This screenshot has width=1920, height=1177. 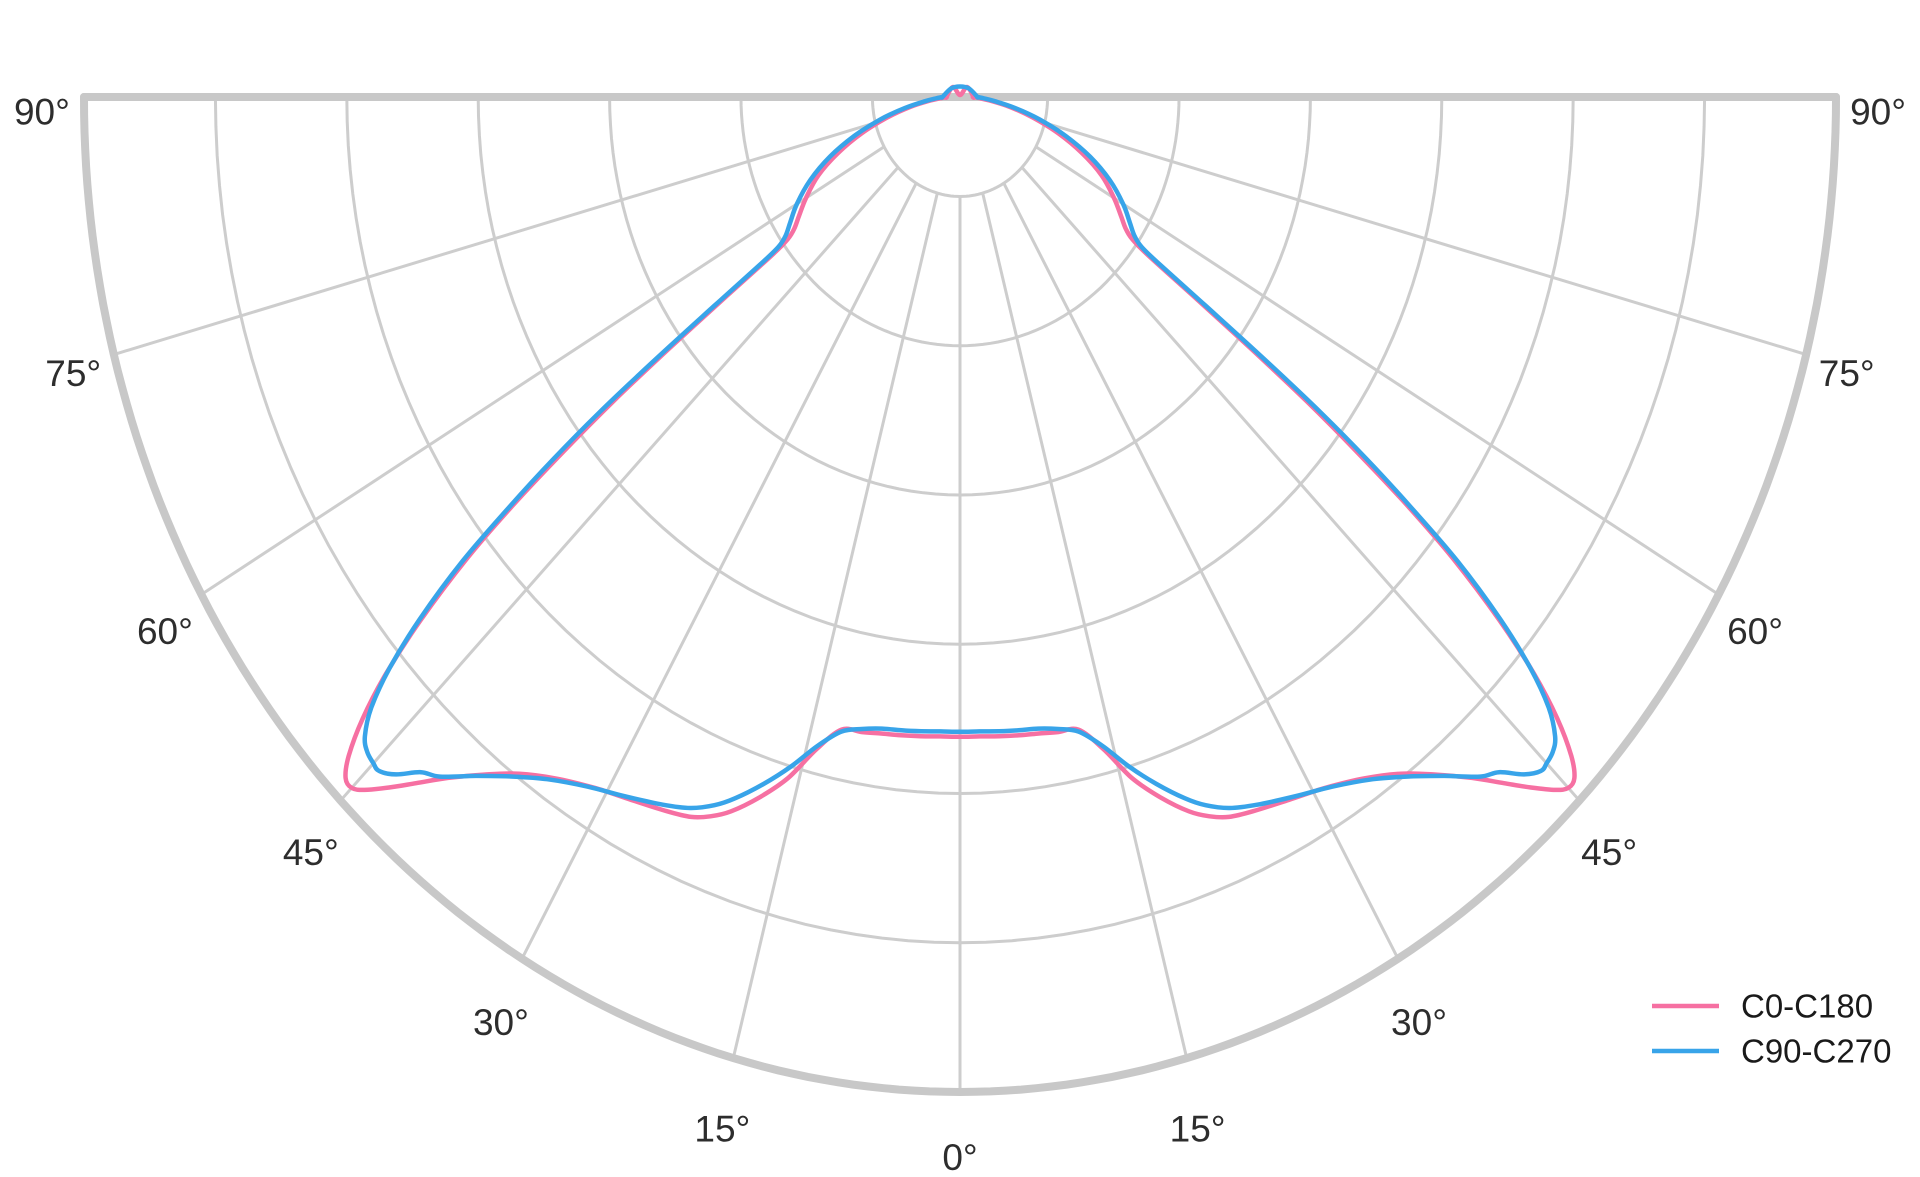 I want to click on angle-tick-label-15-right: 15°, so click(x=1198, y=1129).